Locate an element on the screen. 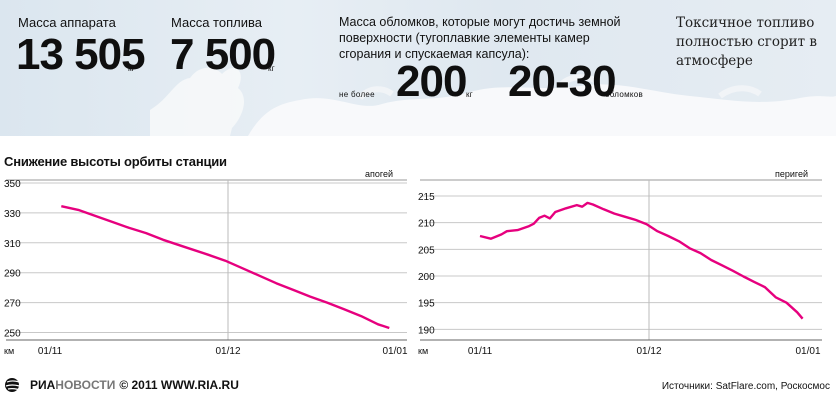 This screenshot has height=403, width=836. fuel-label: Масса топлива is located at coordinates (216, 22).